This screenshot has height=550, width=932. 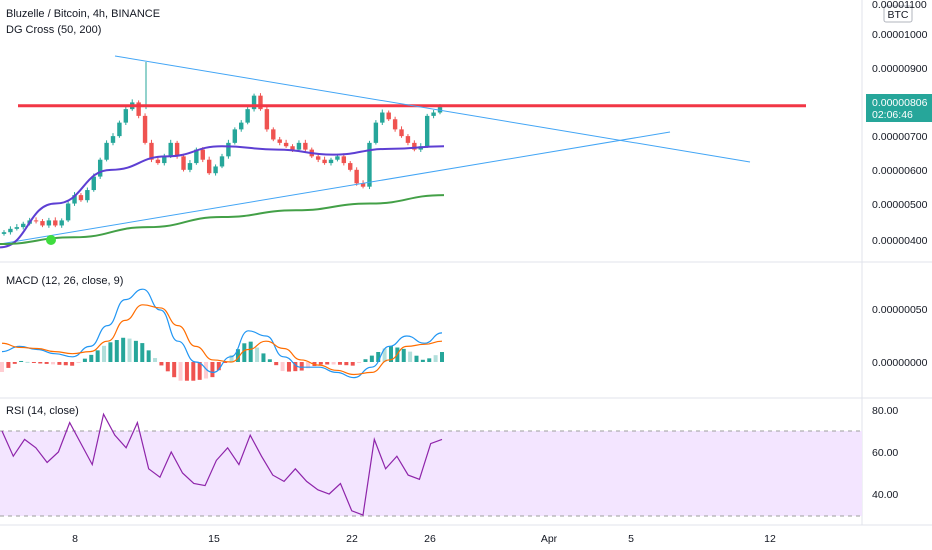 What do you see at coordinates (900, 241) in the screenshot?
I see `price-tick: 0.00000400` at bounding box center [900, 241].